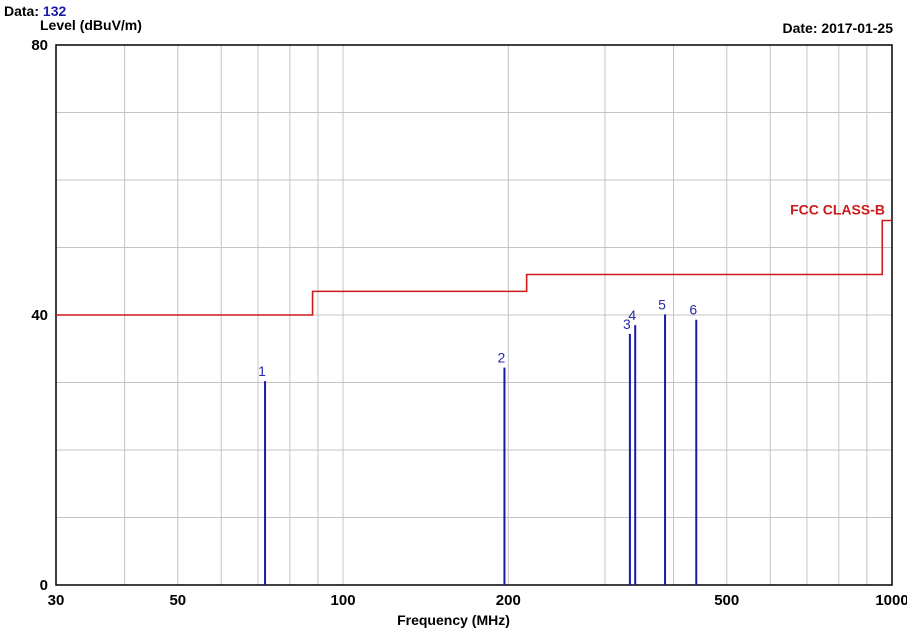  What do you see at coordinates (632, 315) in the screenshot?
I see `marker-label: 4` at bounding box center [632, 315].